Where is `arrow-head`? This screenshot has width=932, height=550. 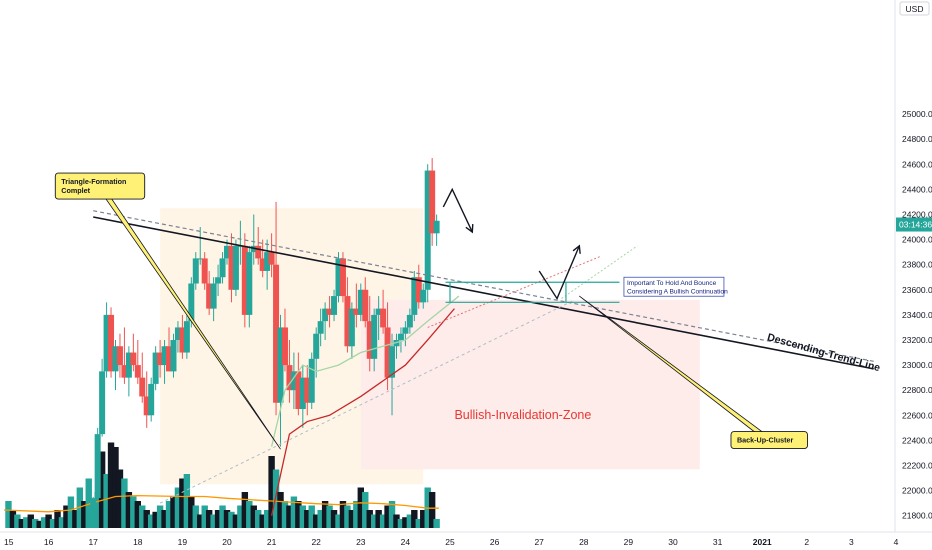
arrow-head is located at coordinates (576, 249).